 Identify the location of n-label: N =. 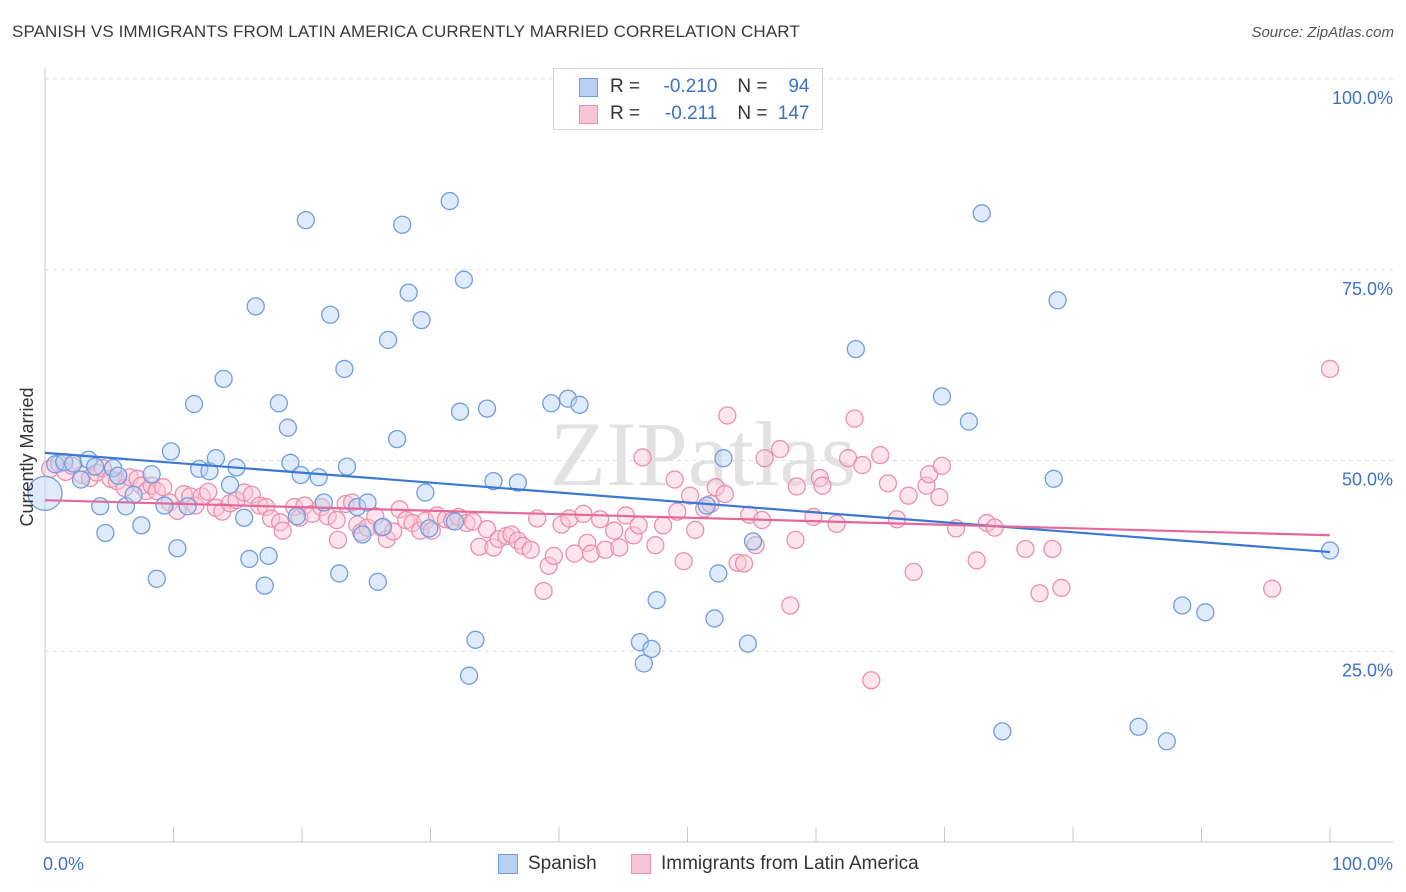
(752, 86).